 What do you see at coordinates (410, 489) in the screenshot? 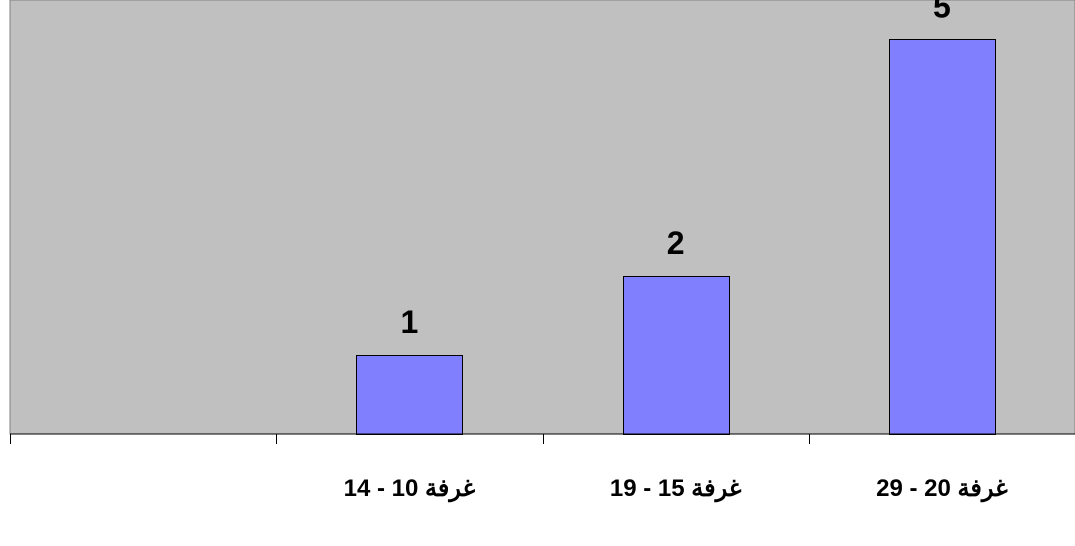
I see `category-label: غرفة 10 - 14` at bounding box center [410, 489].